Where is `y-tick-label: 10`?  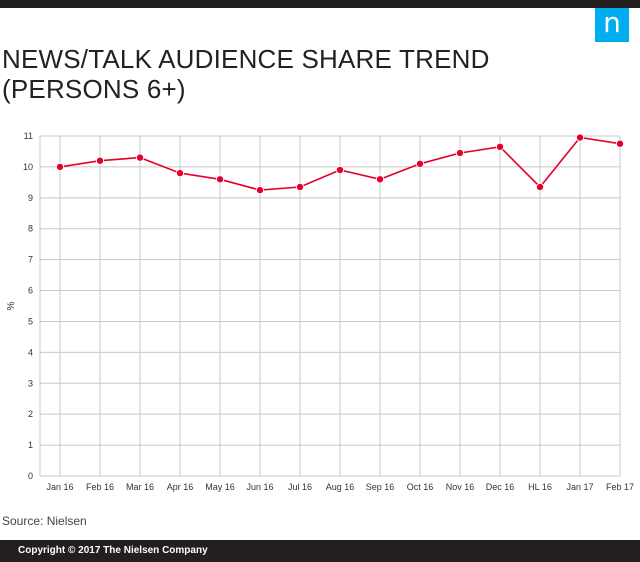
y-tick-label: 10 is located at coordinates (28, 167).